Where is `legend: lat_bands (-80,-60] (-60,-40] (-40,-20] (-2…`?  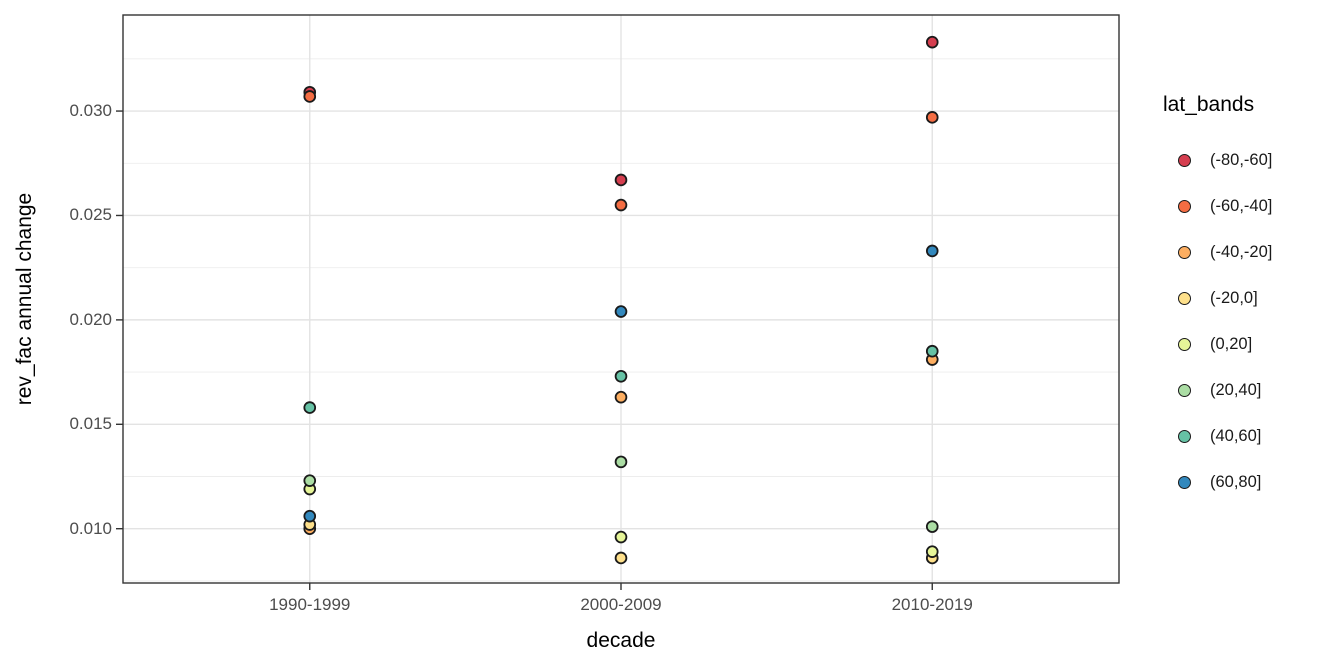 legend: lat_bands (-80,-60] (-60,-40] (-40,-20] (-2… is located at coordinates (1247, 305).